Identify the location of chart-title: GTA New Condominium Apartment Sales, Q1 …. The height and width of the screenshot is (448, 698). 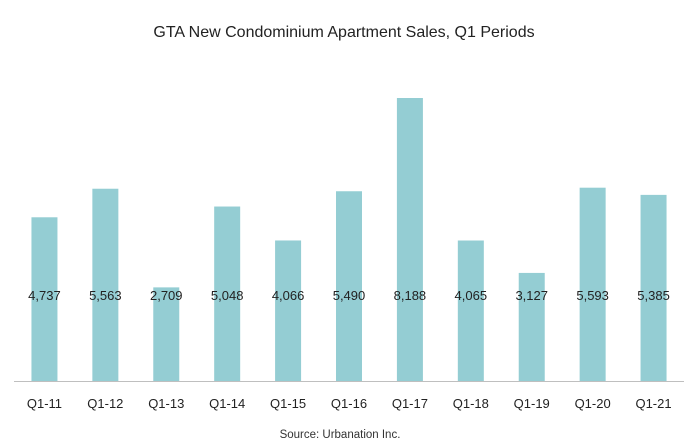
(343, 32).